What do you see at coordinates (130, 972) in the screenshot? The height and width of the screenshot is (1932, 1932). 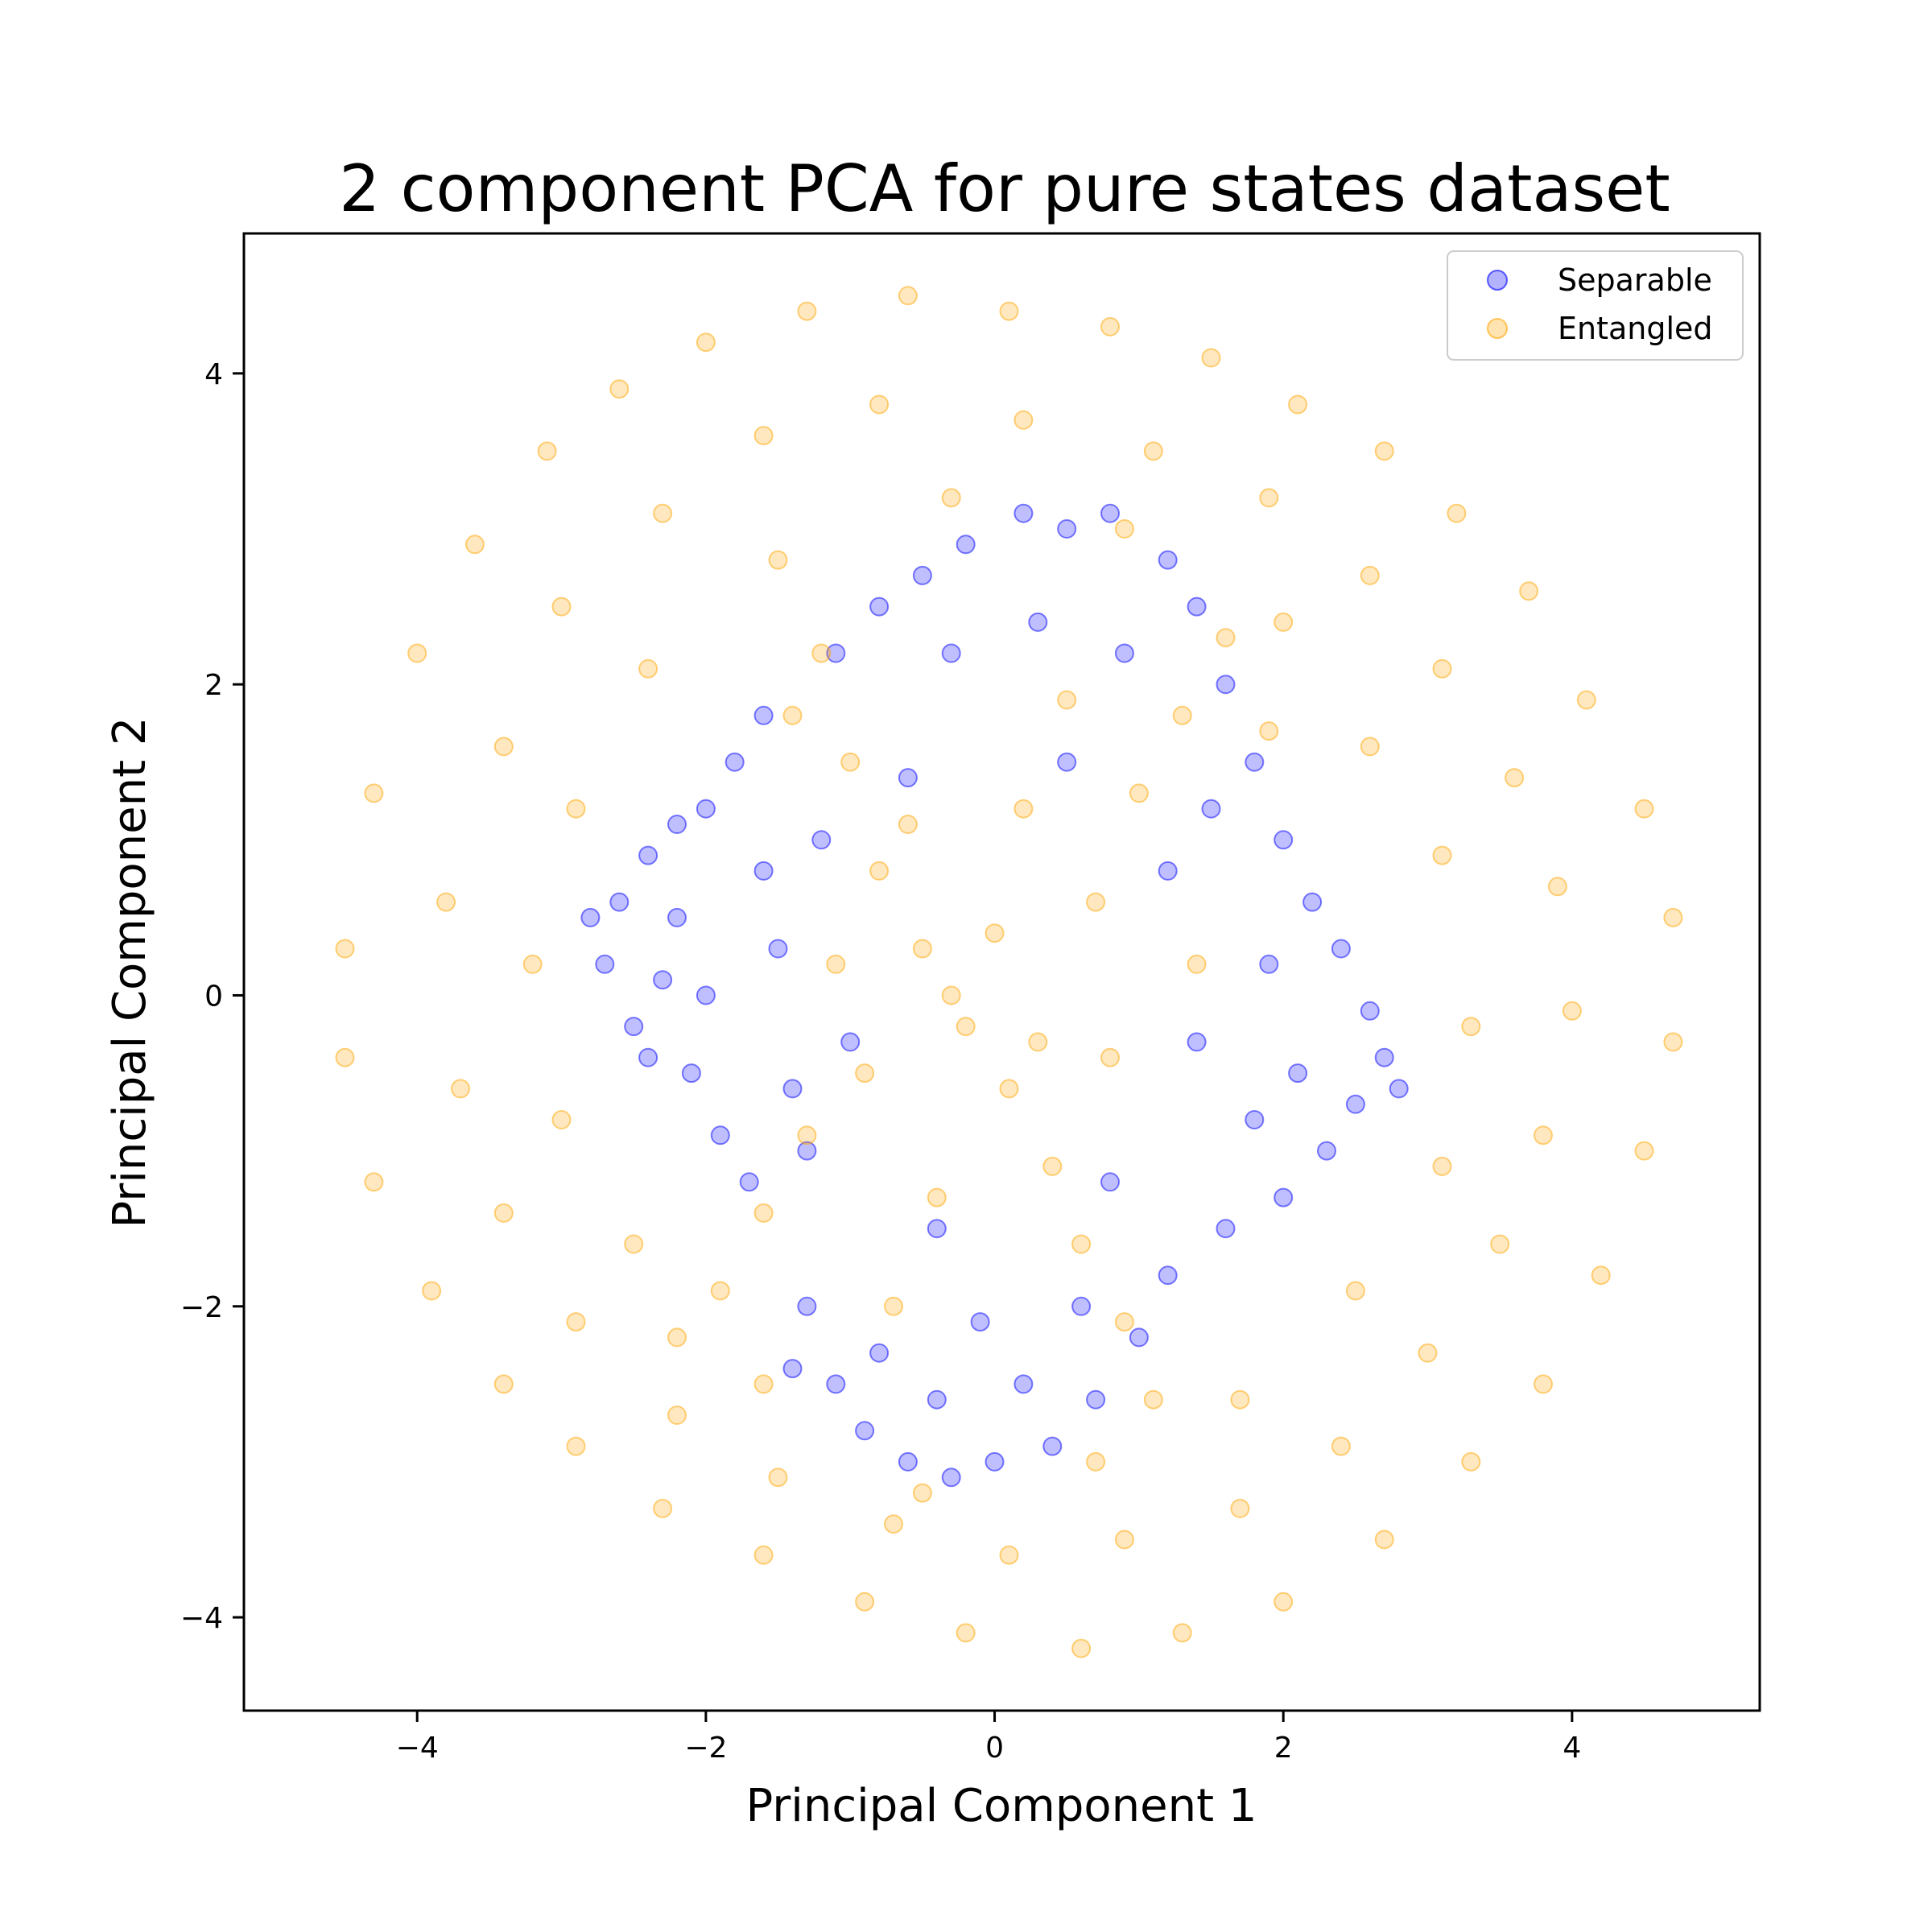 I see `y-axis-label: Principal Component 2` at bounding box center [130, 972].